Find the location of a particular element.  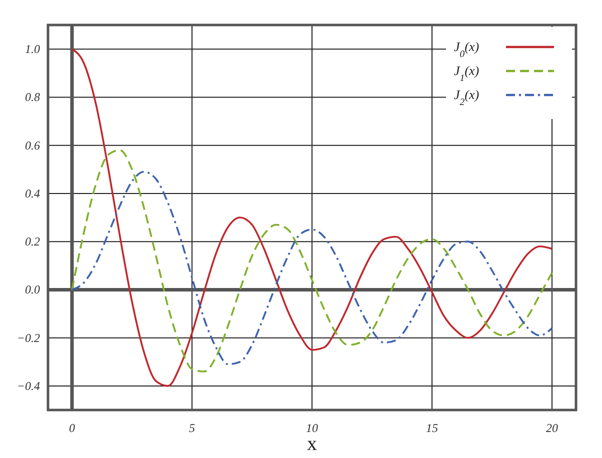

legend-label: J$_{0}$(x) is located at coordinates (467, 49).